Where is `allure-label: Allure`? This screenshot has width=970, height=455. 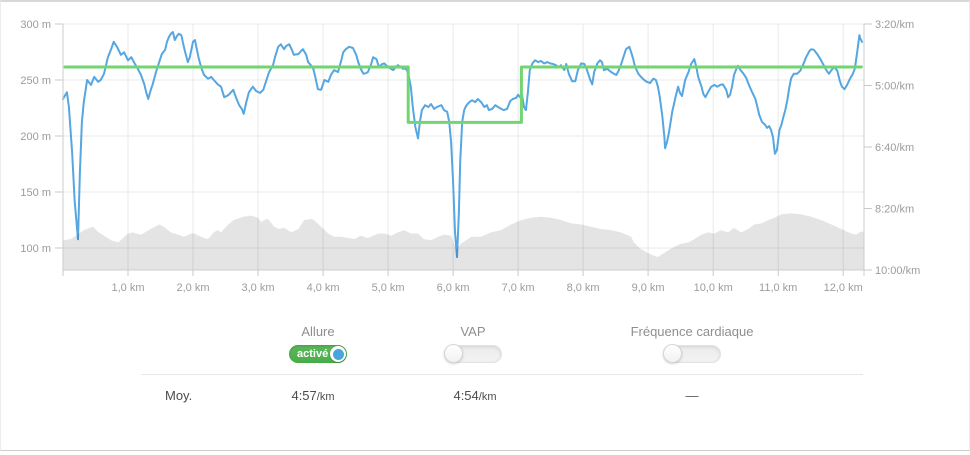 allure-label: Allure is located at coordinates (318, 331).